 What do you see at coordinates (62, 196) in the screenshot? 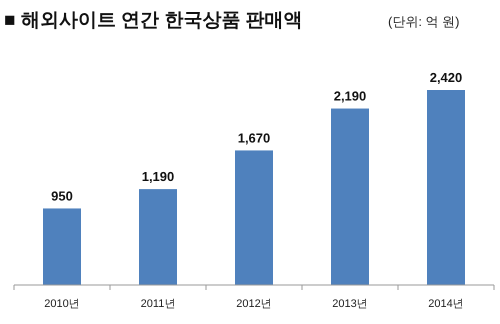
I see `data-label: 950` at bounding box center [62, 196].